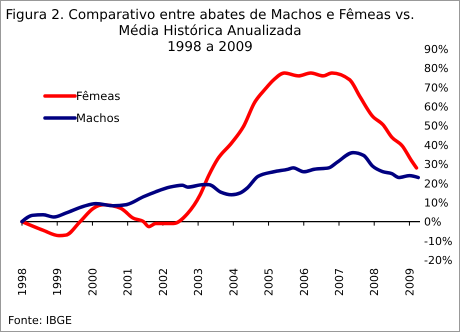  Describe the element at coordinates (436, 49) in the screenshot. I see `y-tick-label: 90%` at that location.